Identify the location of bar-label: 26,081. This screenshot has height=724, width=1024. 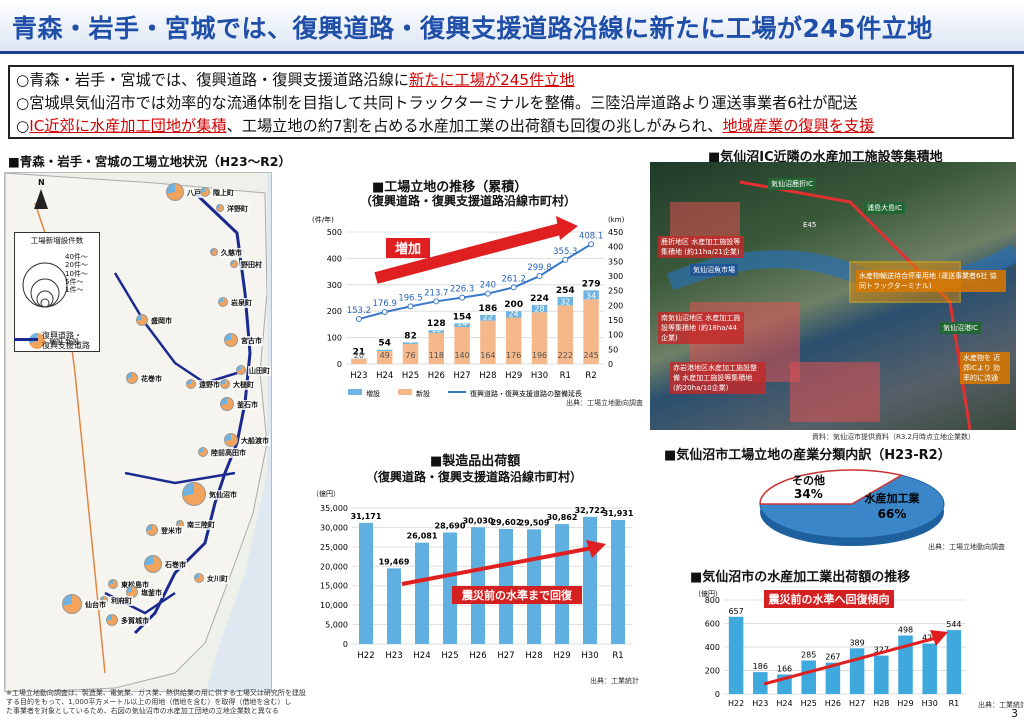
(422, 536).